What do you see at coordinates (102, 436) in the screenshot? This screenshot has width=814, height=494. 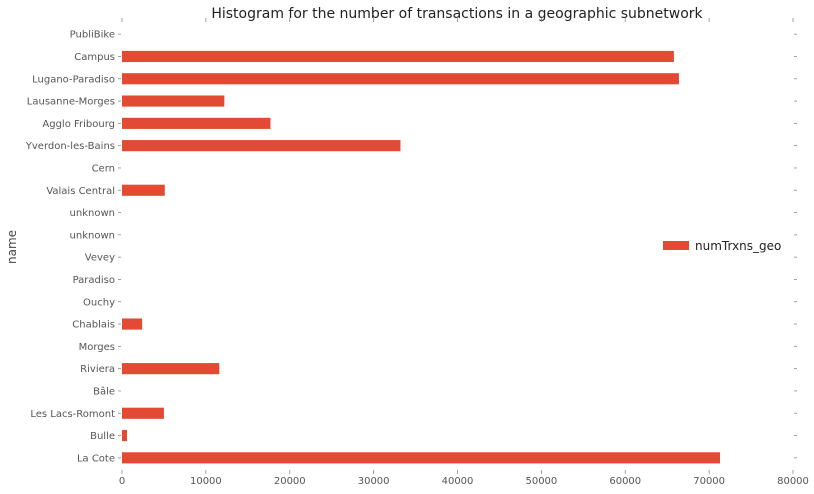 I see `y-tick-label: Bulle` at bounding box center [102, 436].